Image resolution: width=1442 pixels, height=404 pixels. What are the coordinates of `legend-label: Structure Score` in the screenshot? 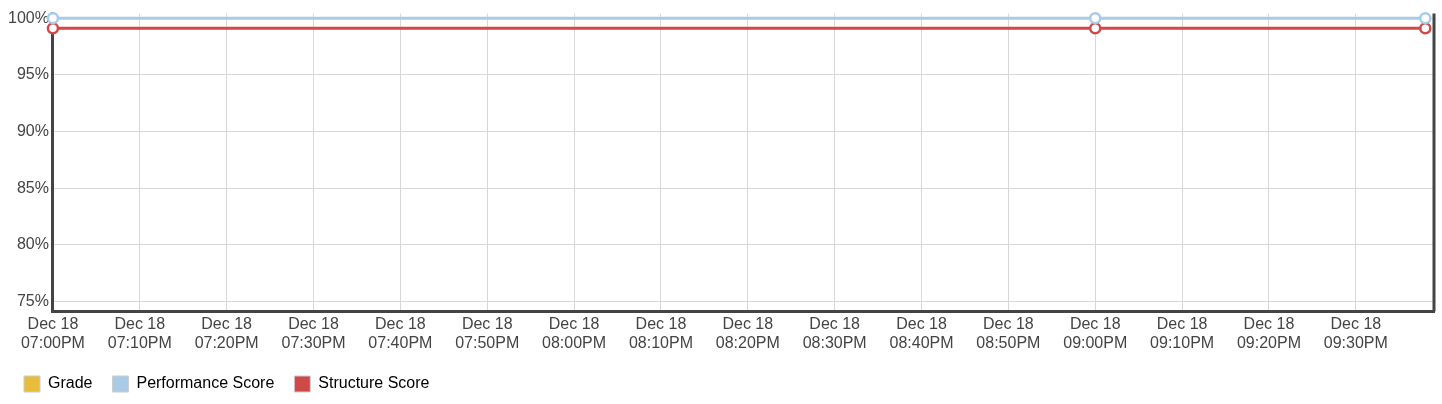 It's located at (374, 383).